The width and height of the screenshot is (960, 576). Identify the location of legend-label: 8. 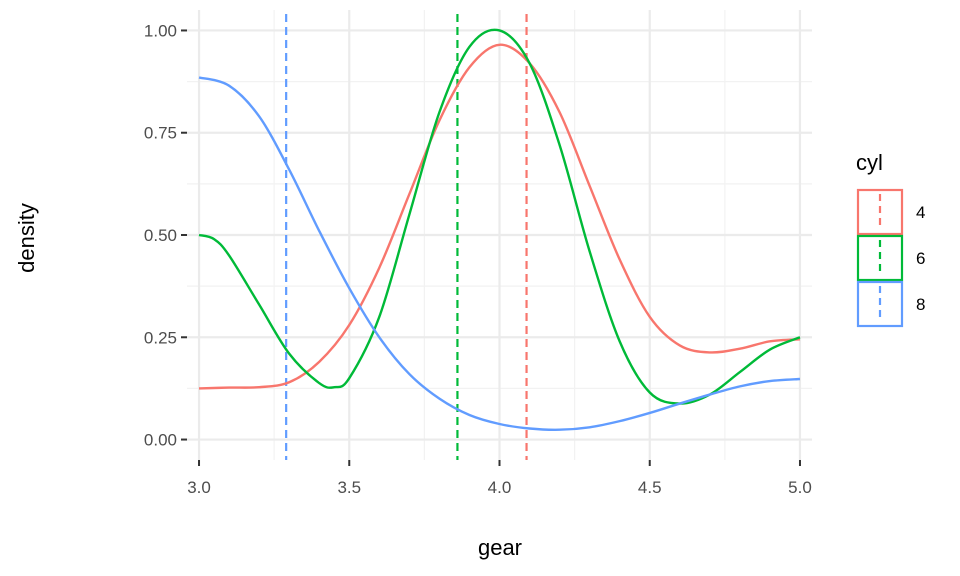
(920, 304).